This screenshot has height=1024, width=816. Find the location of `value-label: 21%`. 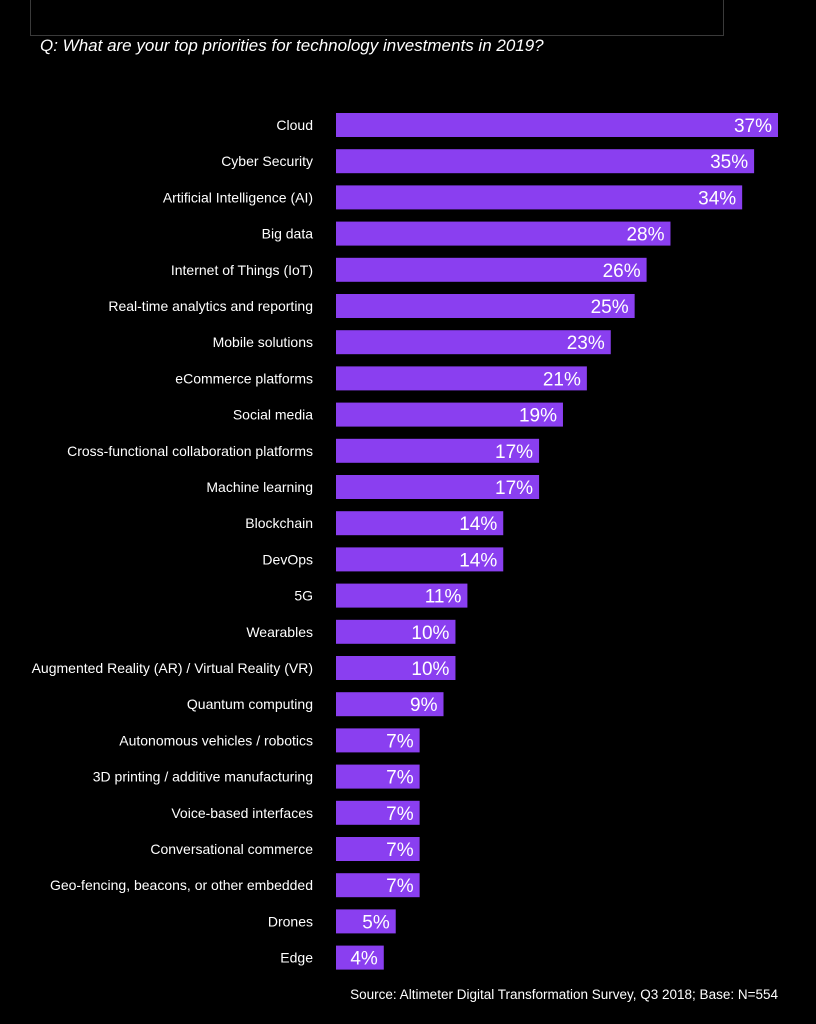

value-label: 21% is located at coordinates (562, 379).